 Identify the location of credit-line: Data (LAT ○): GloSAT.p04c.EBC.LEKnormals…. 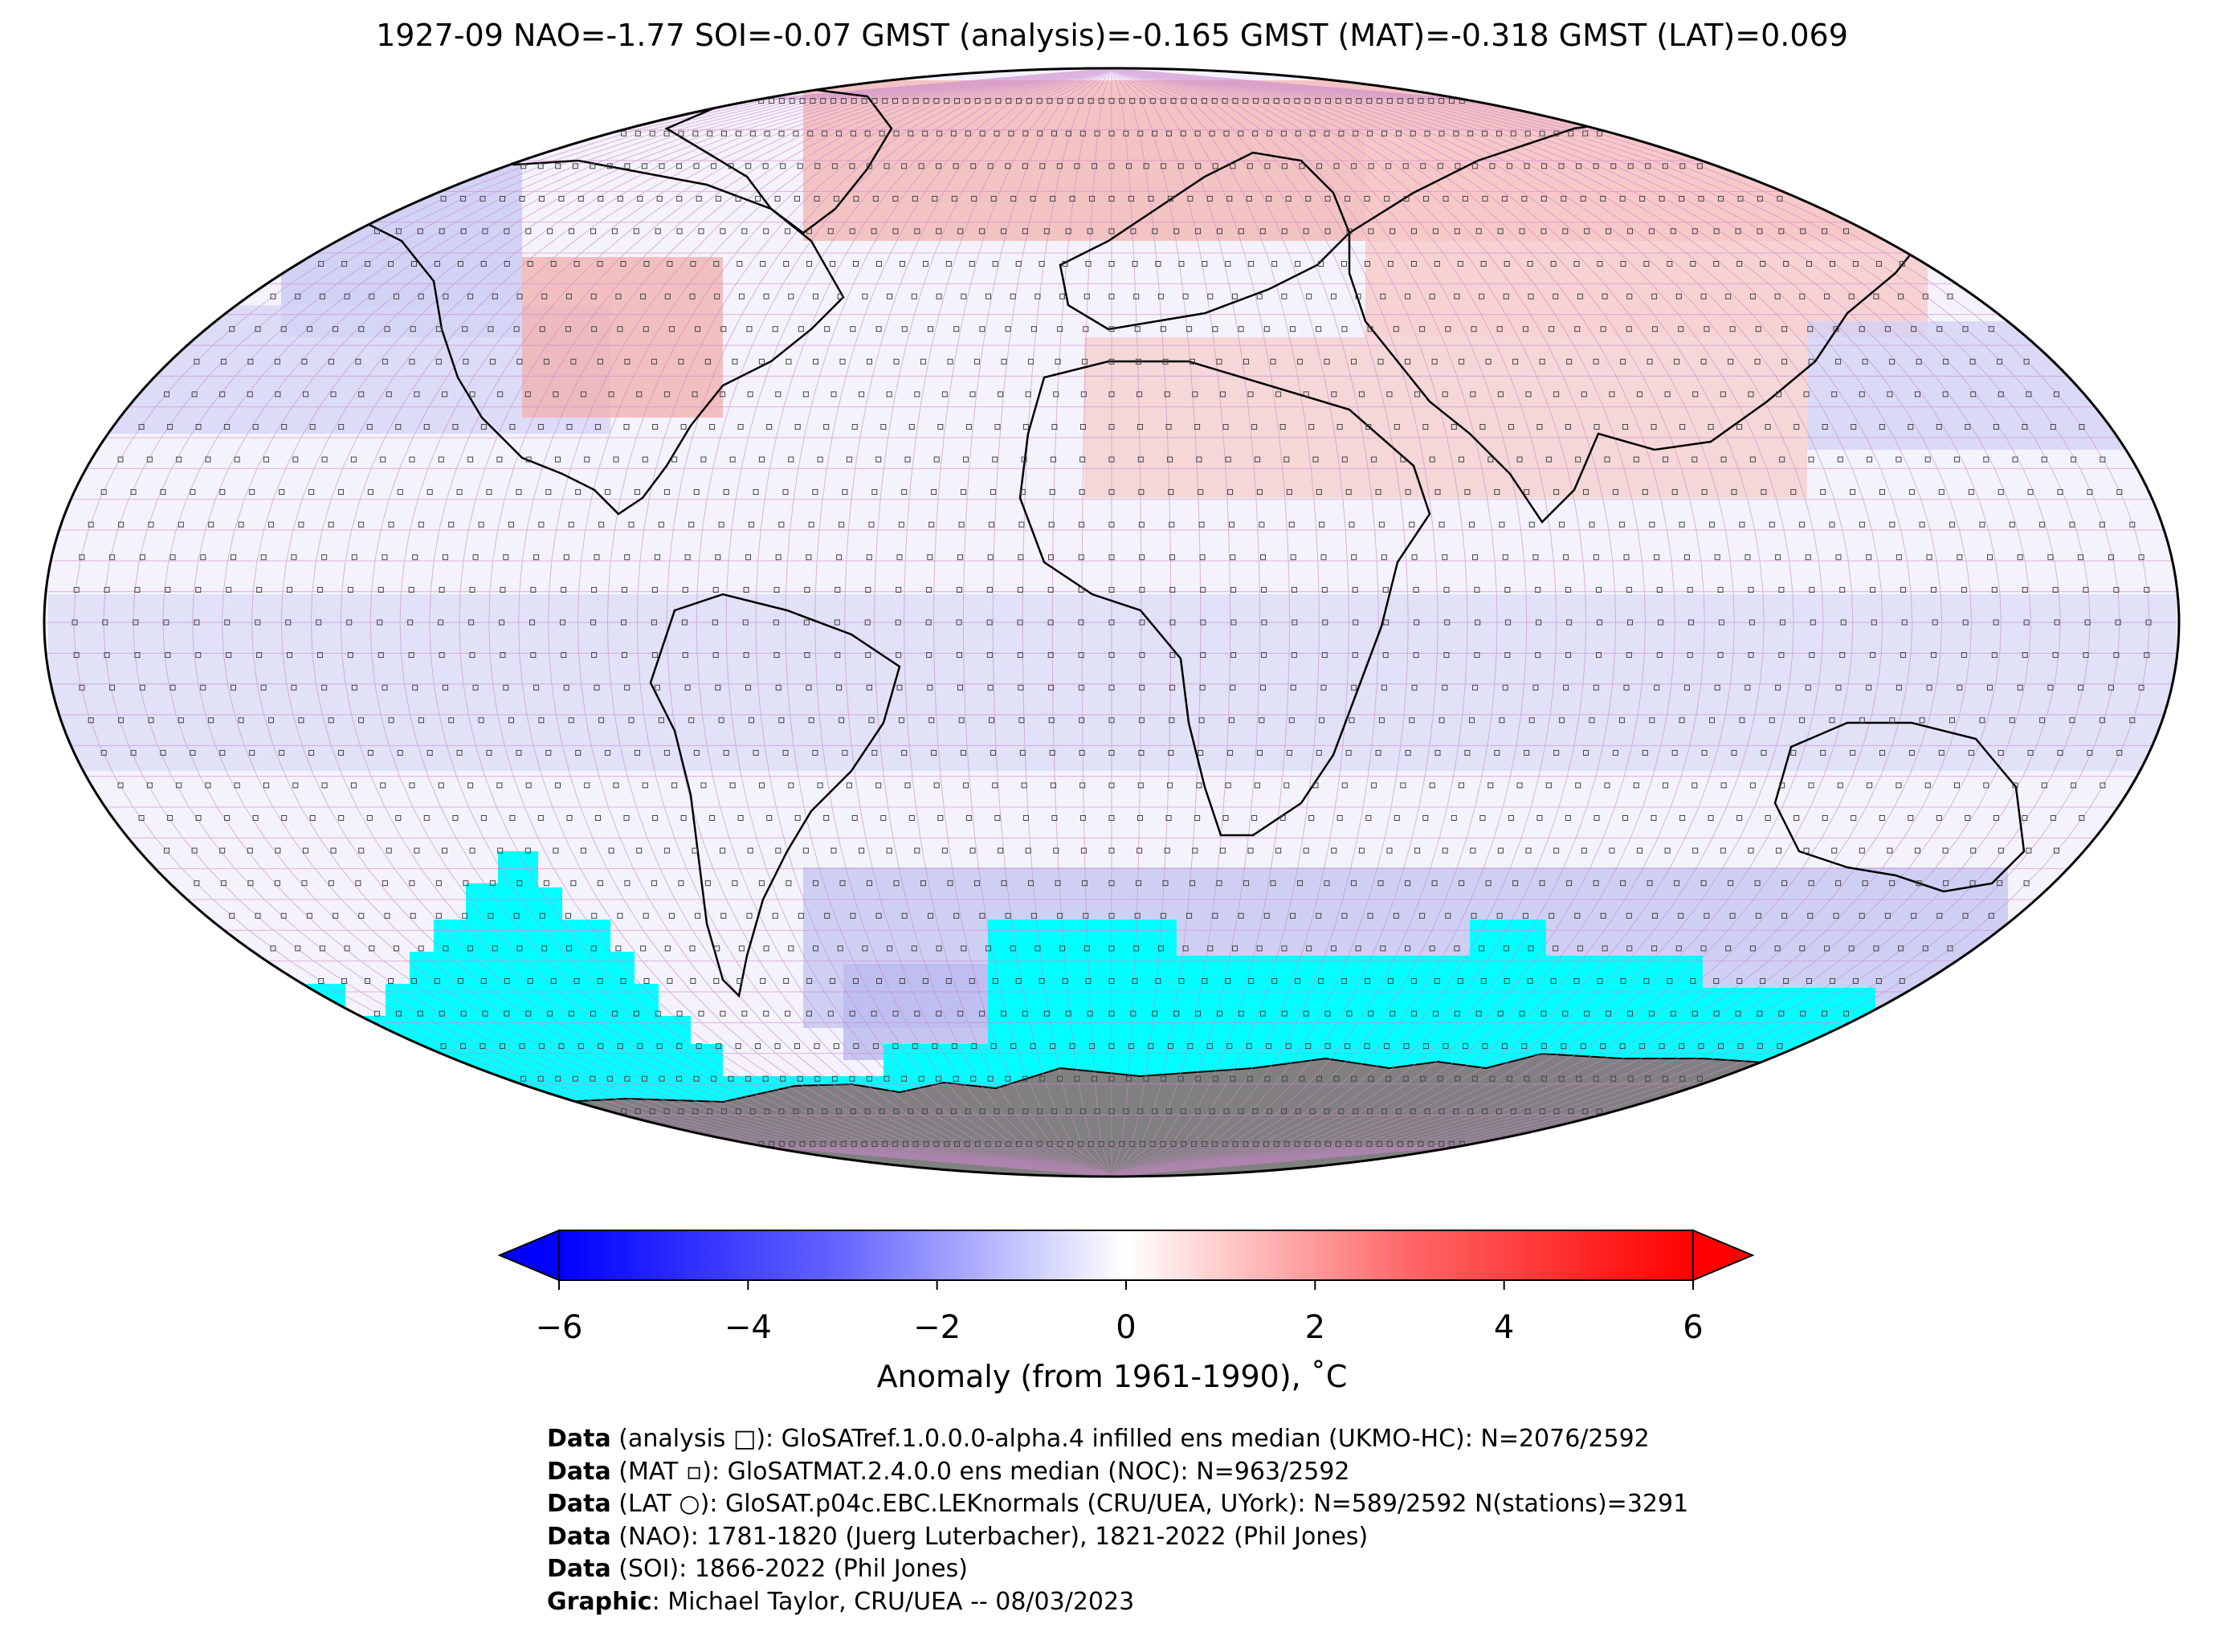
(1118, 1504).